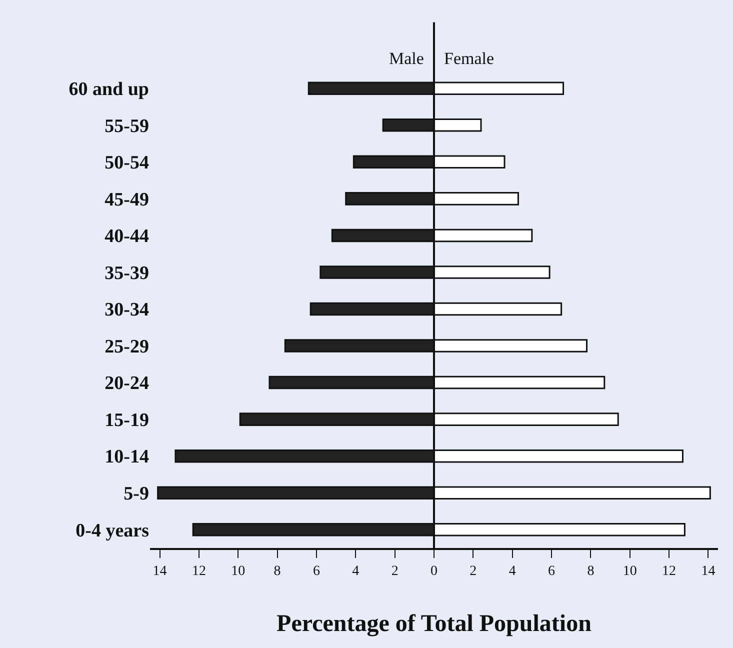 Image resolution: width=733 pixels, height=648 pixels. I want to click on series-label: Female, so click(469, 58).